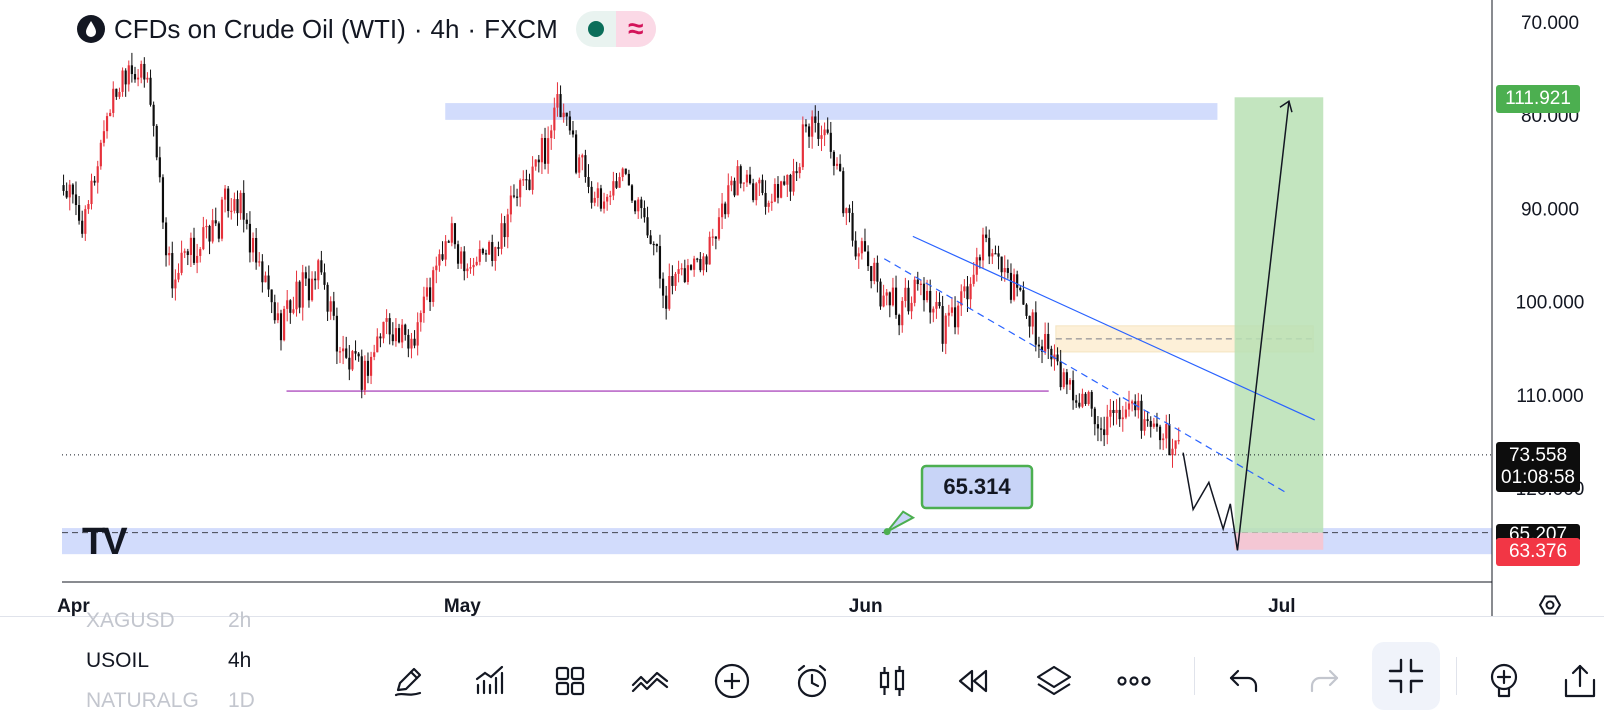 The image size is (1604, 721). What do you see at coordinates (366, 29) in the screenshot?
I see `chart-title: CFDs on Crude Oil (WTI) · 4h · FXCM ≈` at bounding box center [366, 29].